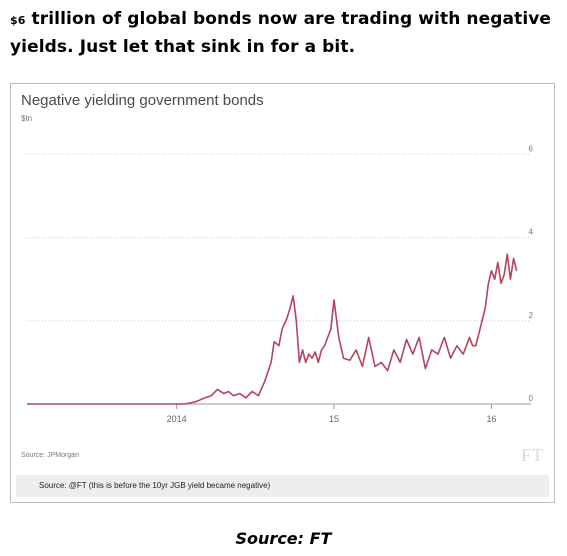 The height and width of the screenshot is (556, 567). Describe the element at coordinates (27, 118) in the screenshot. I see `y-axis-unit: $tn` at that location.